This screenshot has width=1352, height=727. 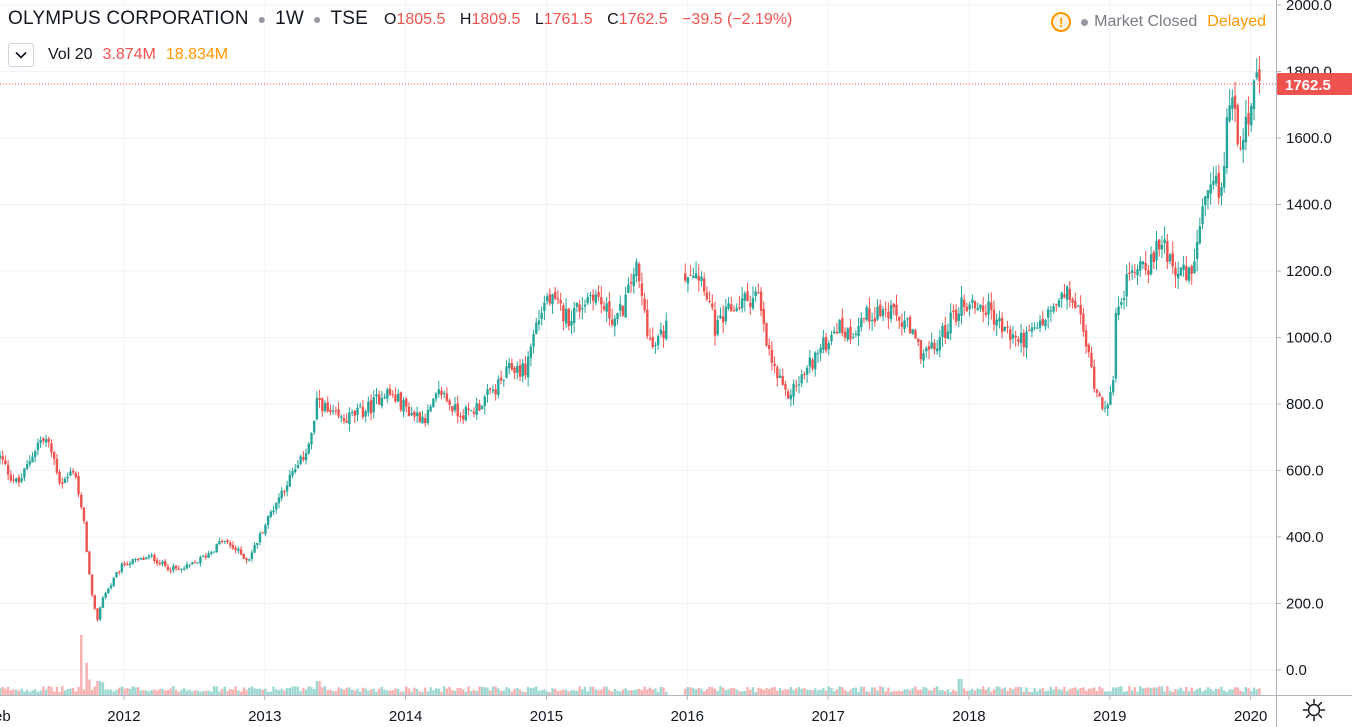 What do you see at coordinates (70, 54) in the screenshot?
I see `volume-label: Vol 20` at bounding box center [70, 54].